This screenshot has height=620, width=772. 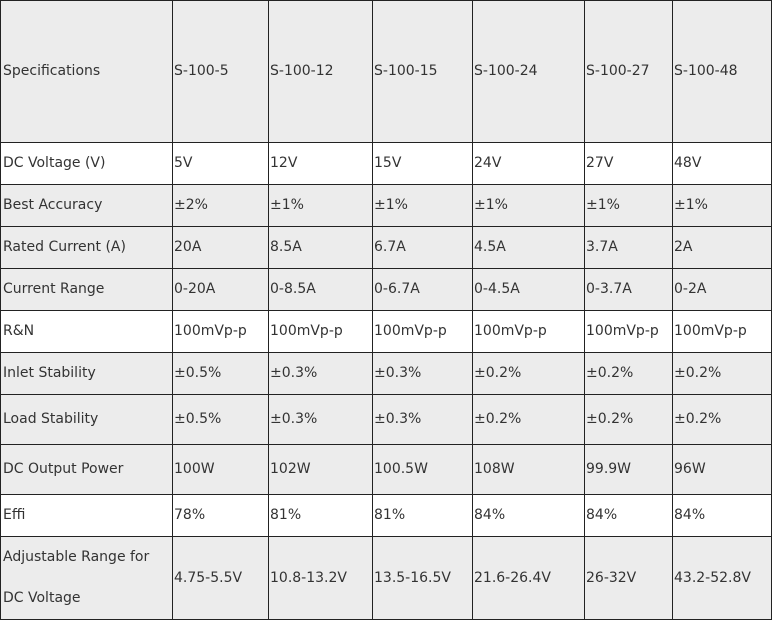 I want to click on table-cell: 0-3.7A, so click(x=628, y=289).